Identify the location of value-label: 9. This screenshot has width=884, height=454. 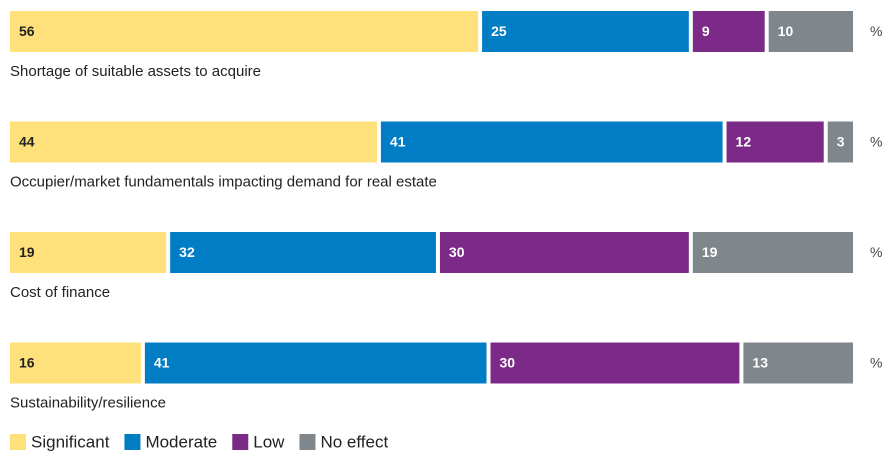
(706, 31).